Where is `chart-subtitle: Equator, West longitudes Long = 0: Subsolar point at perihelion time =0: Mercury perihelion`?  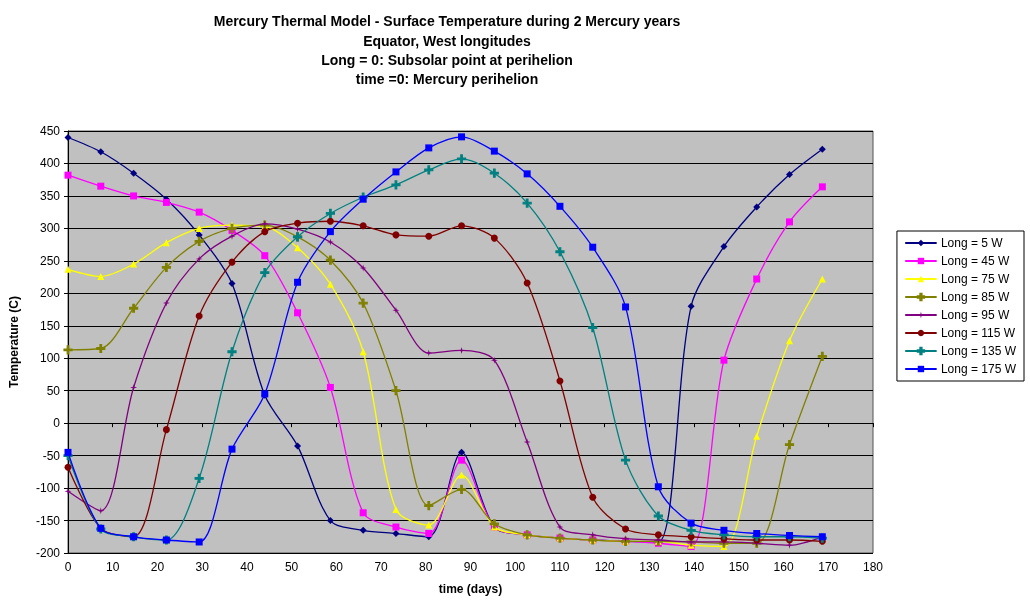
chart-subtitle: Equator, West longitudes Long = 0: Subsolar point at perihelion time =0: Mercury perihelion is located at coordinates (447, 59).